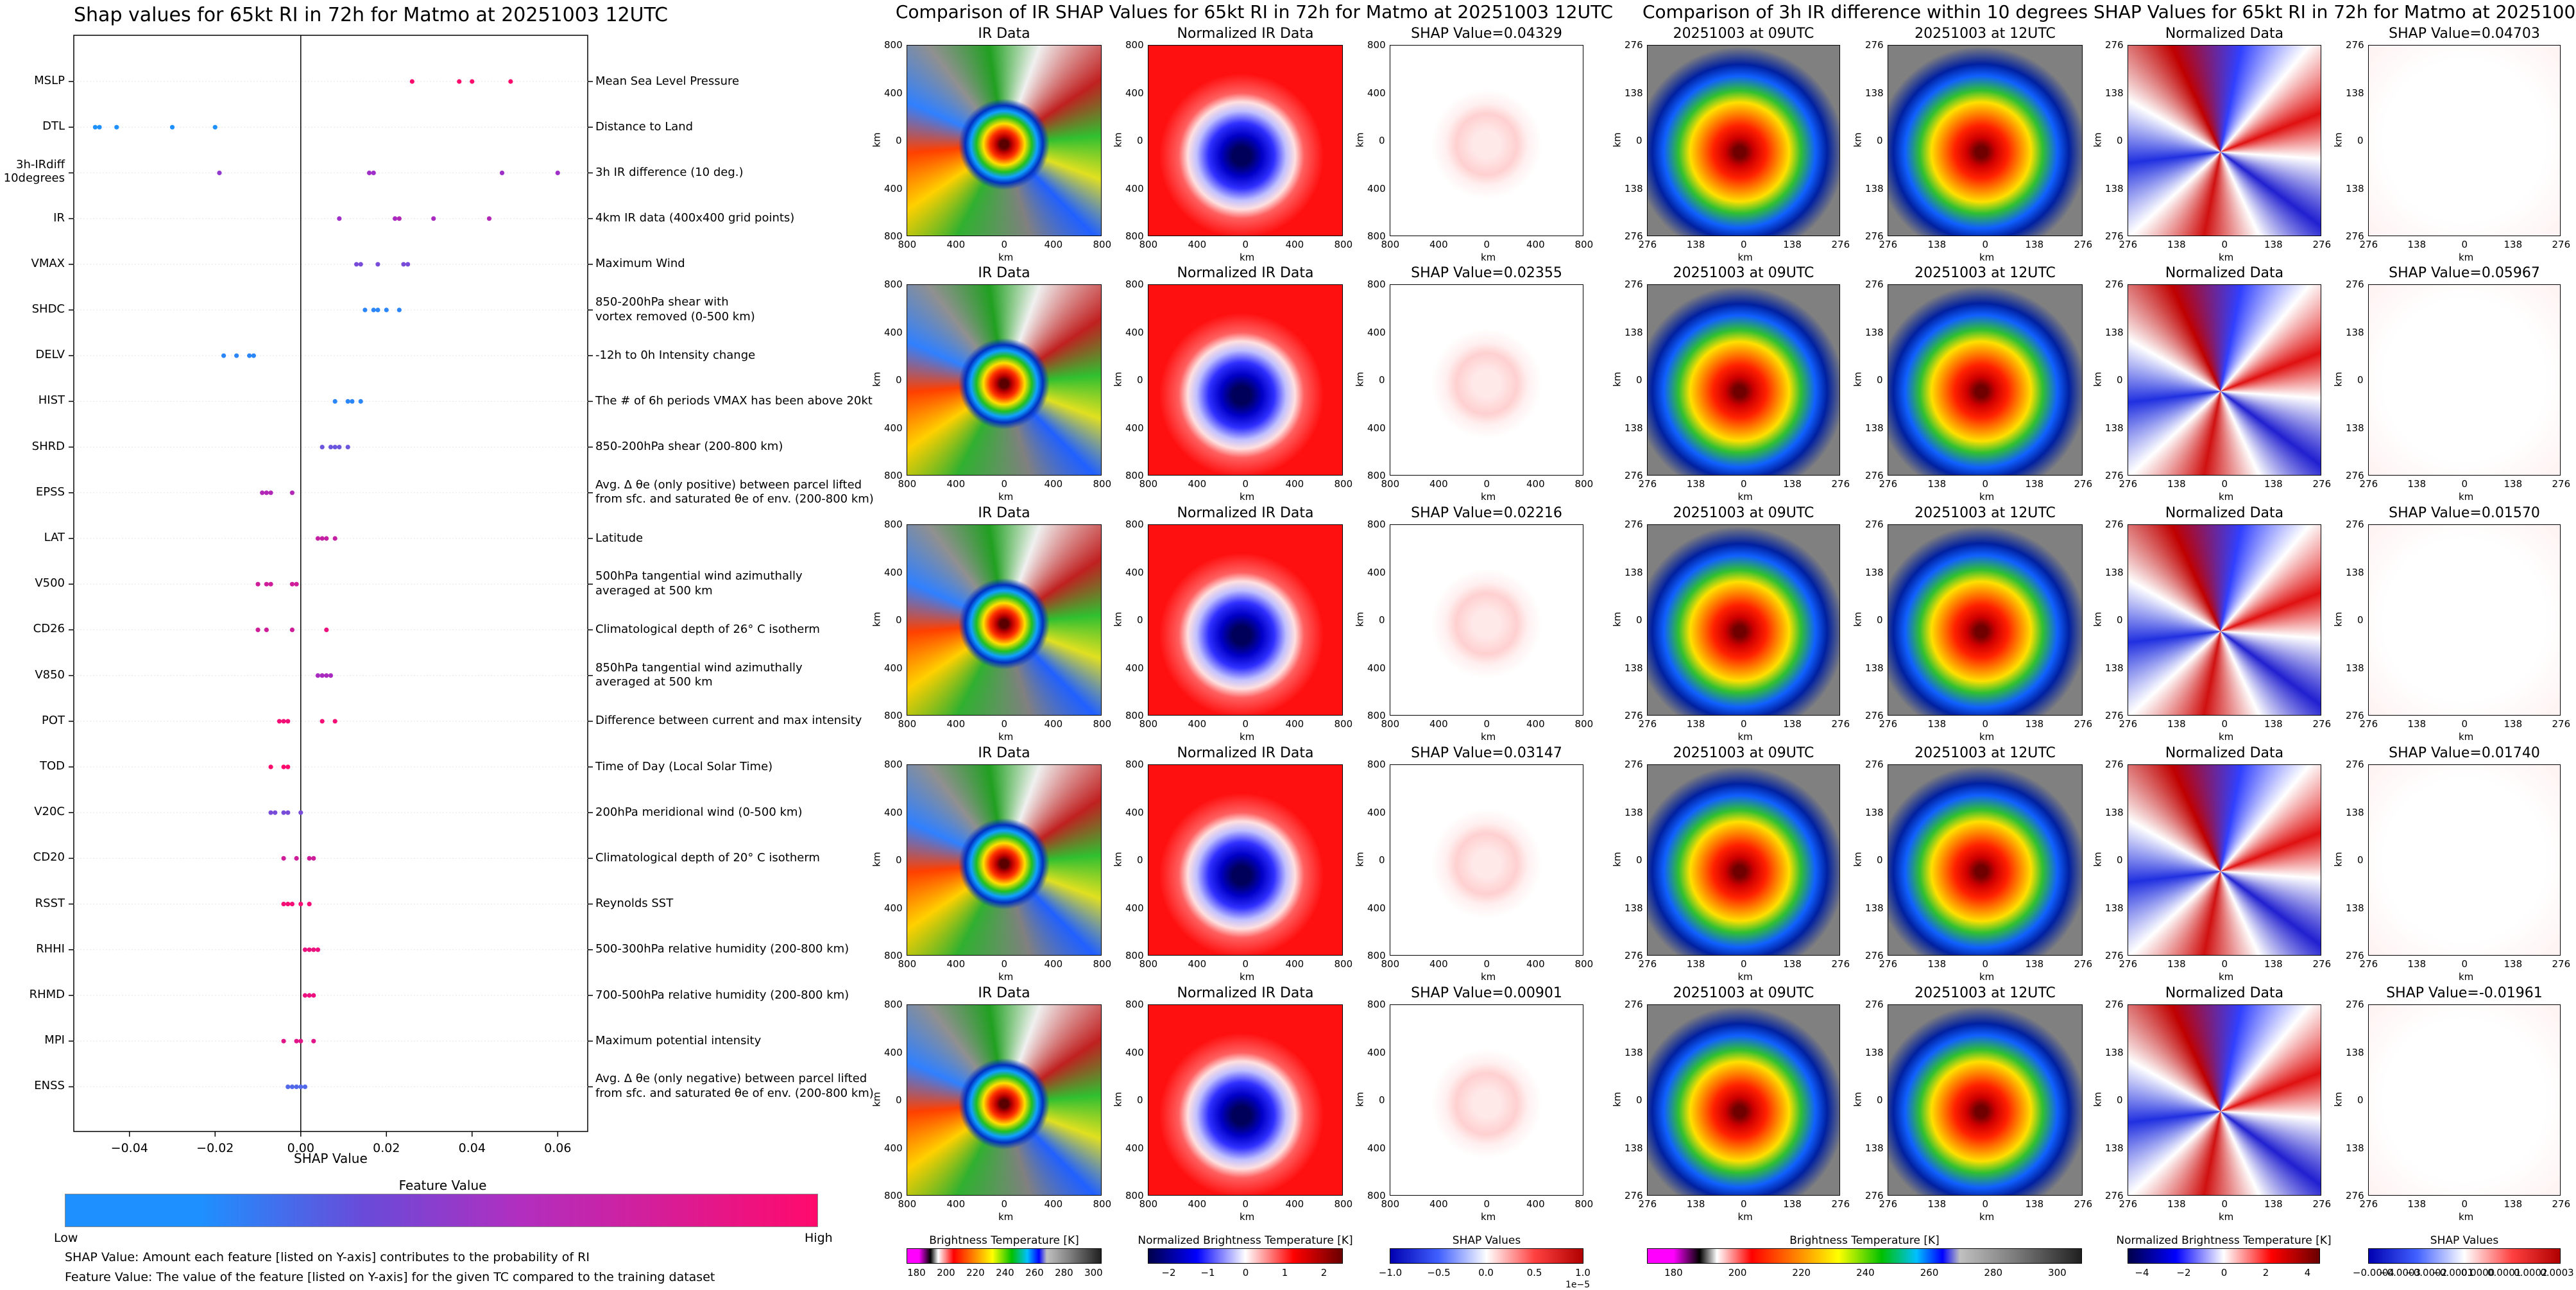 The height and width of the screenshot is (1290, 2576). I want to click on feature-label-cd20: CD20, so click(49, 857).